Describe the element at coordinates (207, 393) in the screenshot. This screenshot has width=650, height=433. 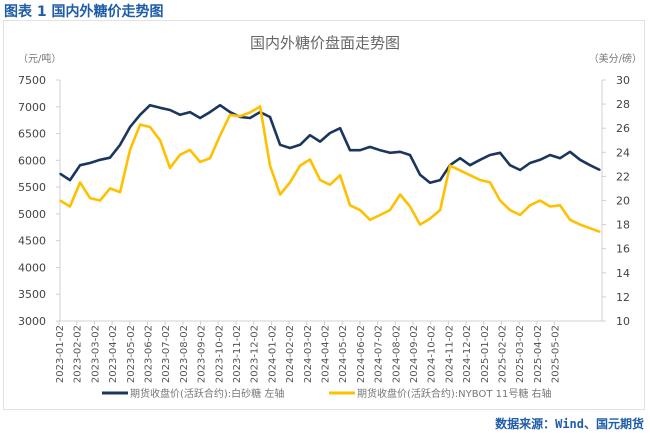
I see `legend-label: 期货收盘价(活跃合约):白砂糖 左轴` at that location.